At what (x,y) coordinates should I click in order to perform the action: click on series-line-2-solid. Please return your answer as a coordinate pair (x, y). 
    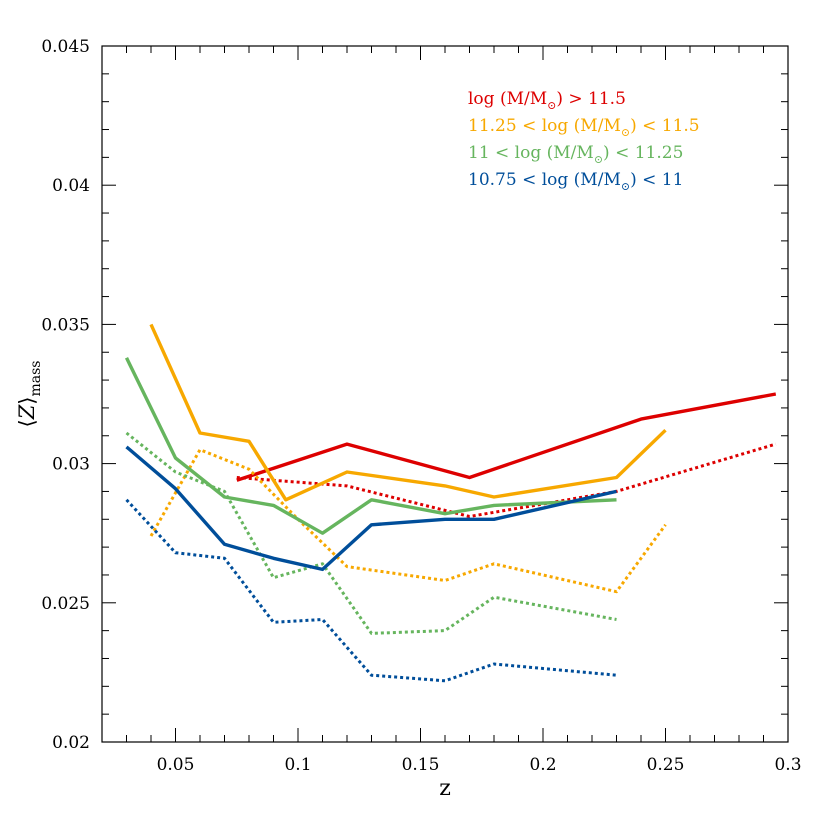
    Looking at the image, I should click on (408, 412).